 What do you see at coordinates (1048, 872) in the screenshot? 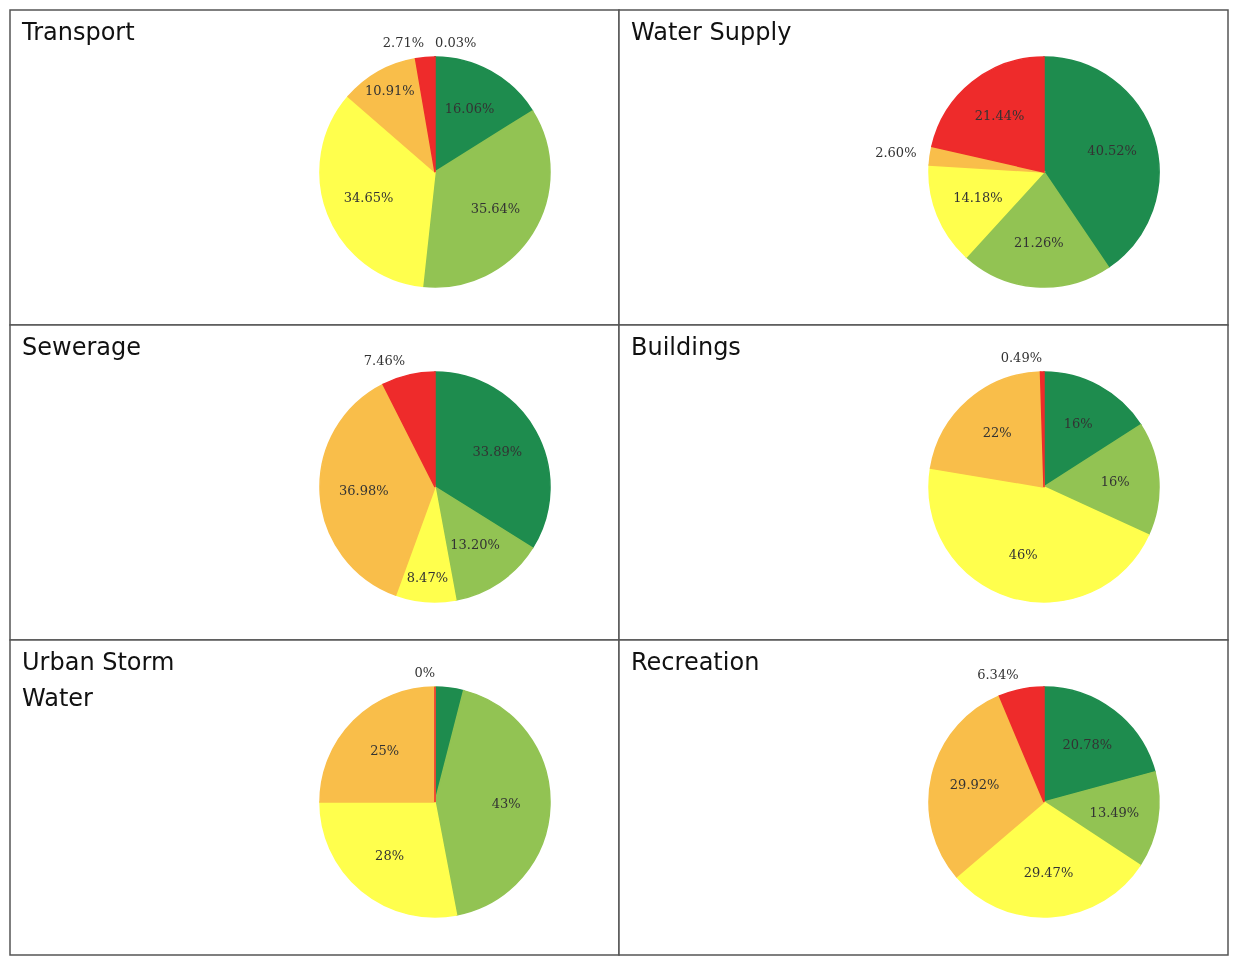
I see `data-label: 29.47%` at bounding box center [1048, 872].